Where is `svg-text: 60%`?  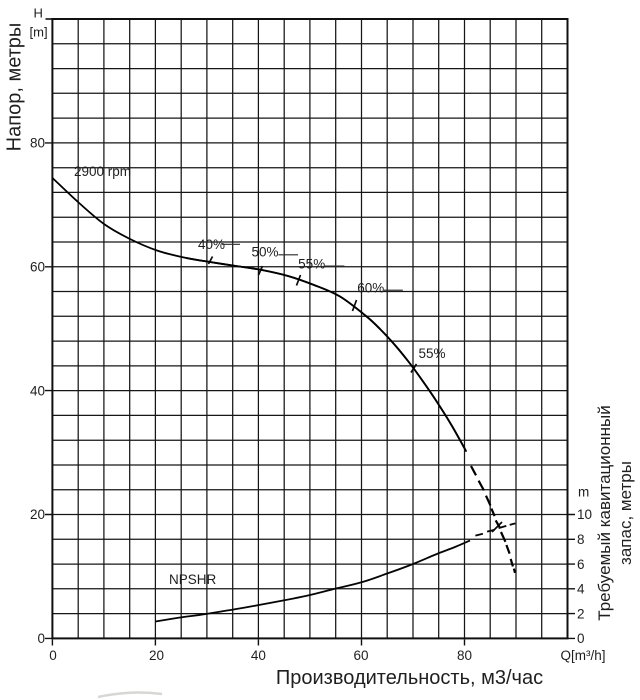 svg-text: 60% is located at coordinates (370, 288).